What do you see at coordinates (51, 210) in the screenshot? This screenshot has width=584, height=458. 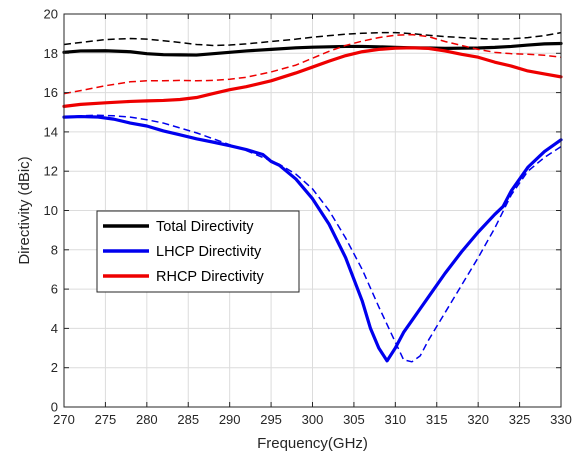 I see `y-tick-label: 10` at bounding box center [51, 210].